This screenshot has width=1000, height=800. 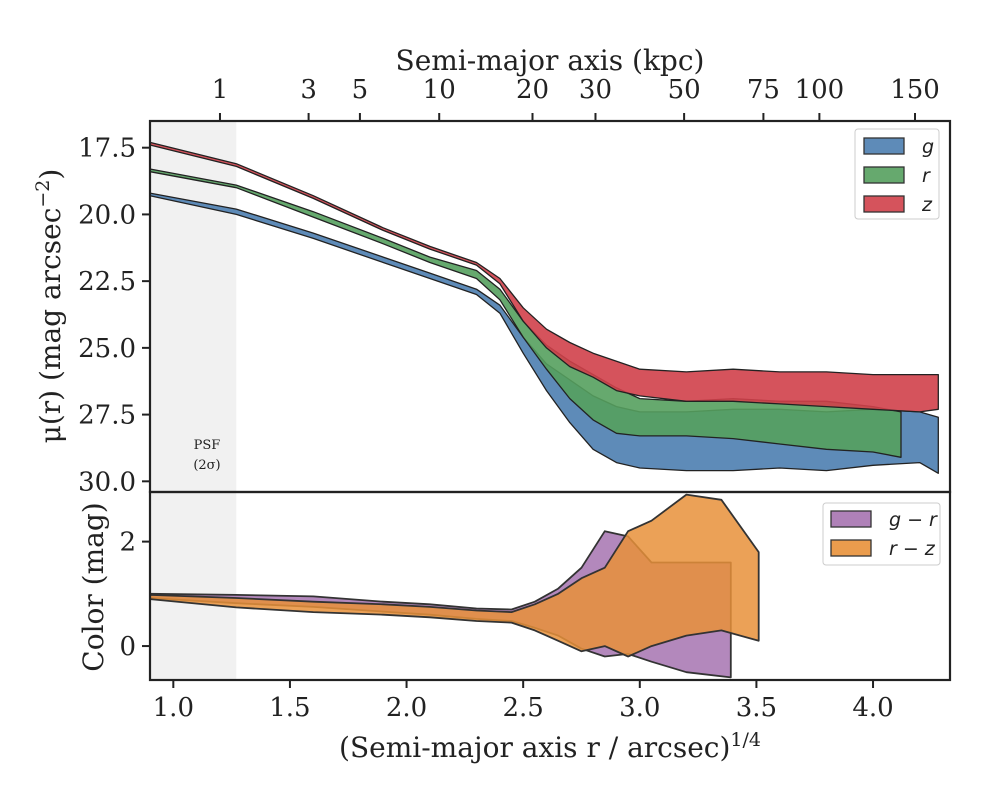 I want to click on top-legend: grz, so click(x=897, y=174).